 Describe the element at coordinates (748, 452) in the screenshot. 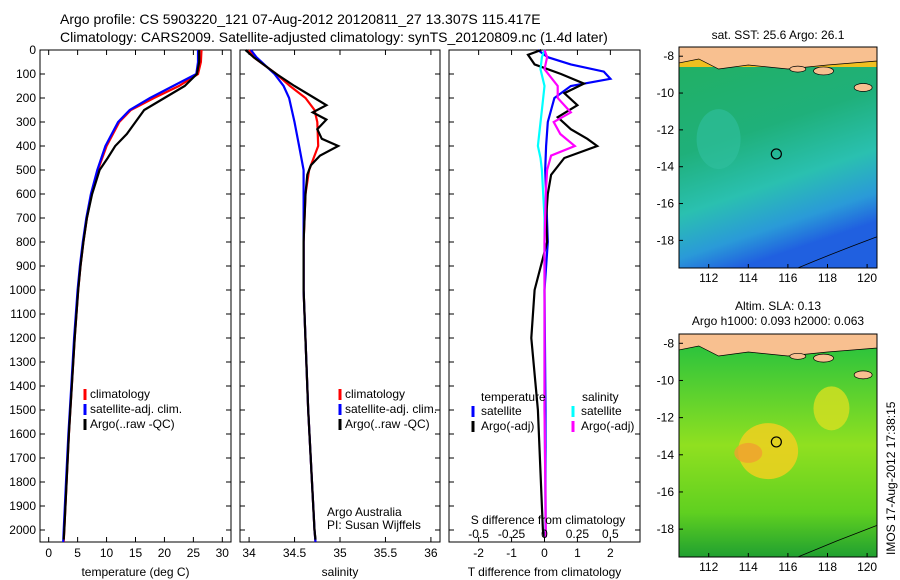

I see `sla-peak-region` at that location.